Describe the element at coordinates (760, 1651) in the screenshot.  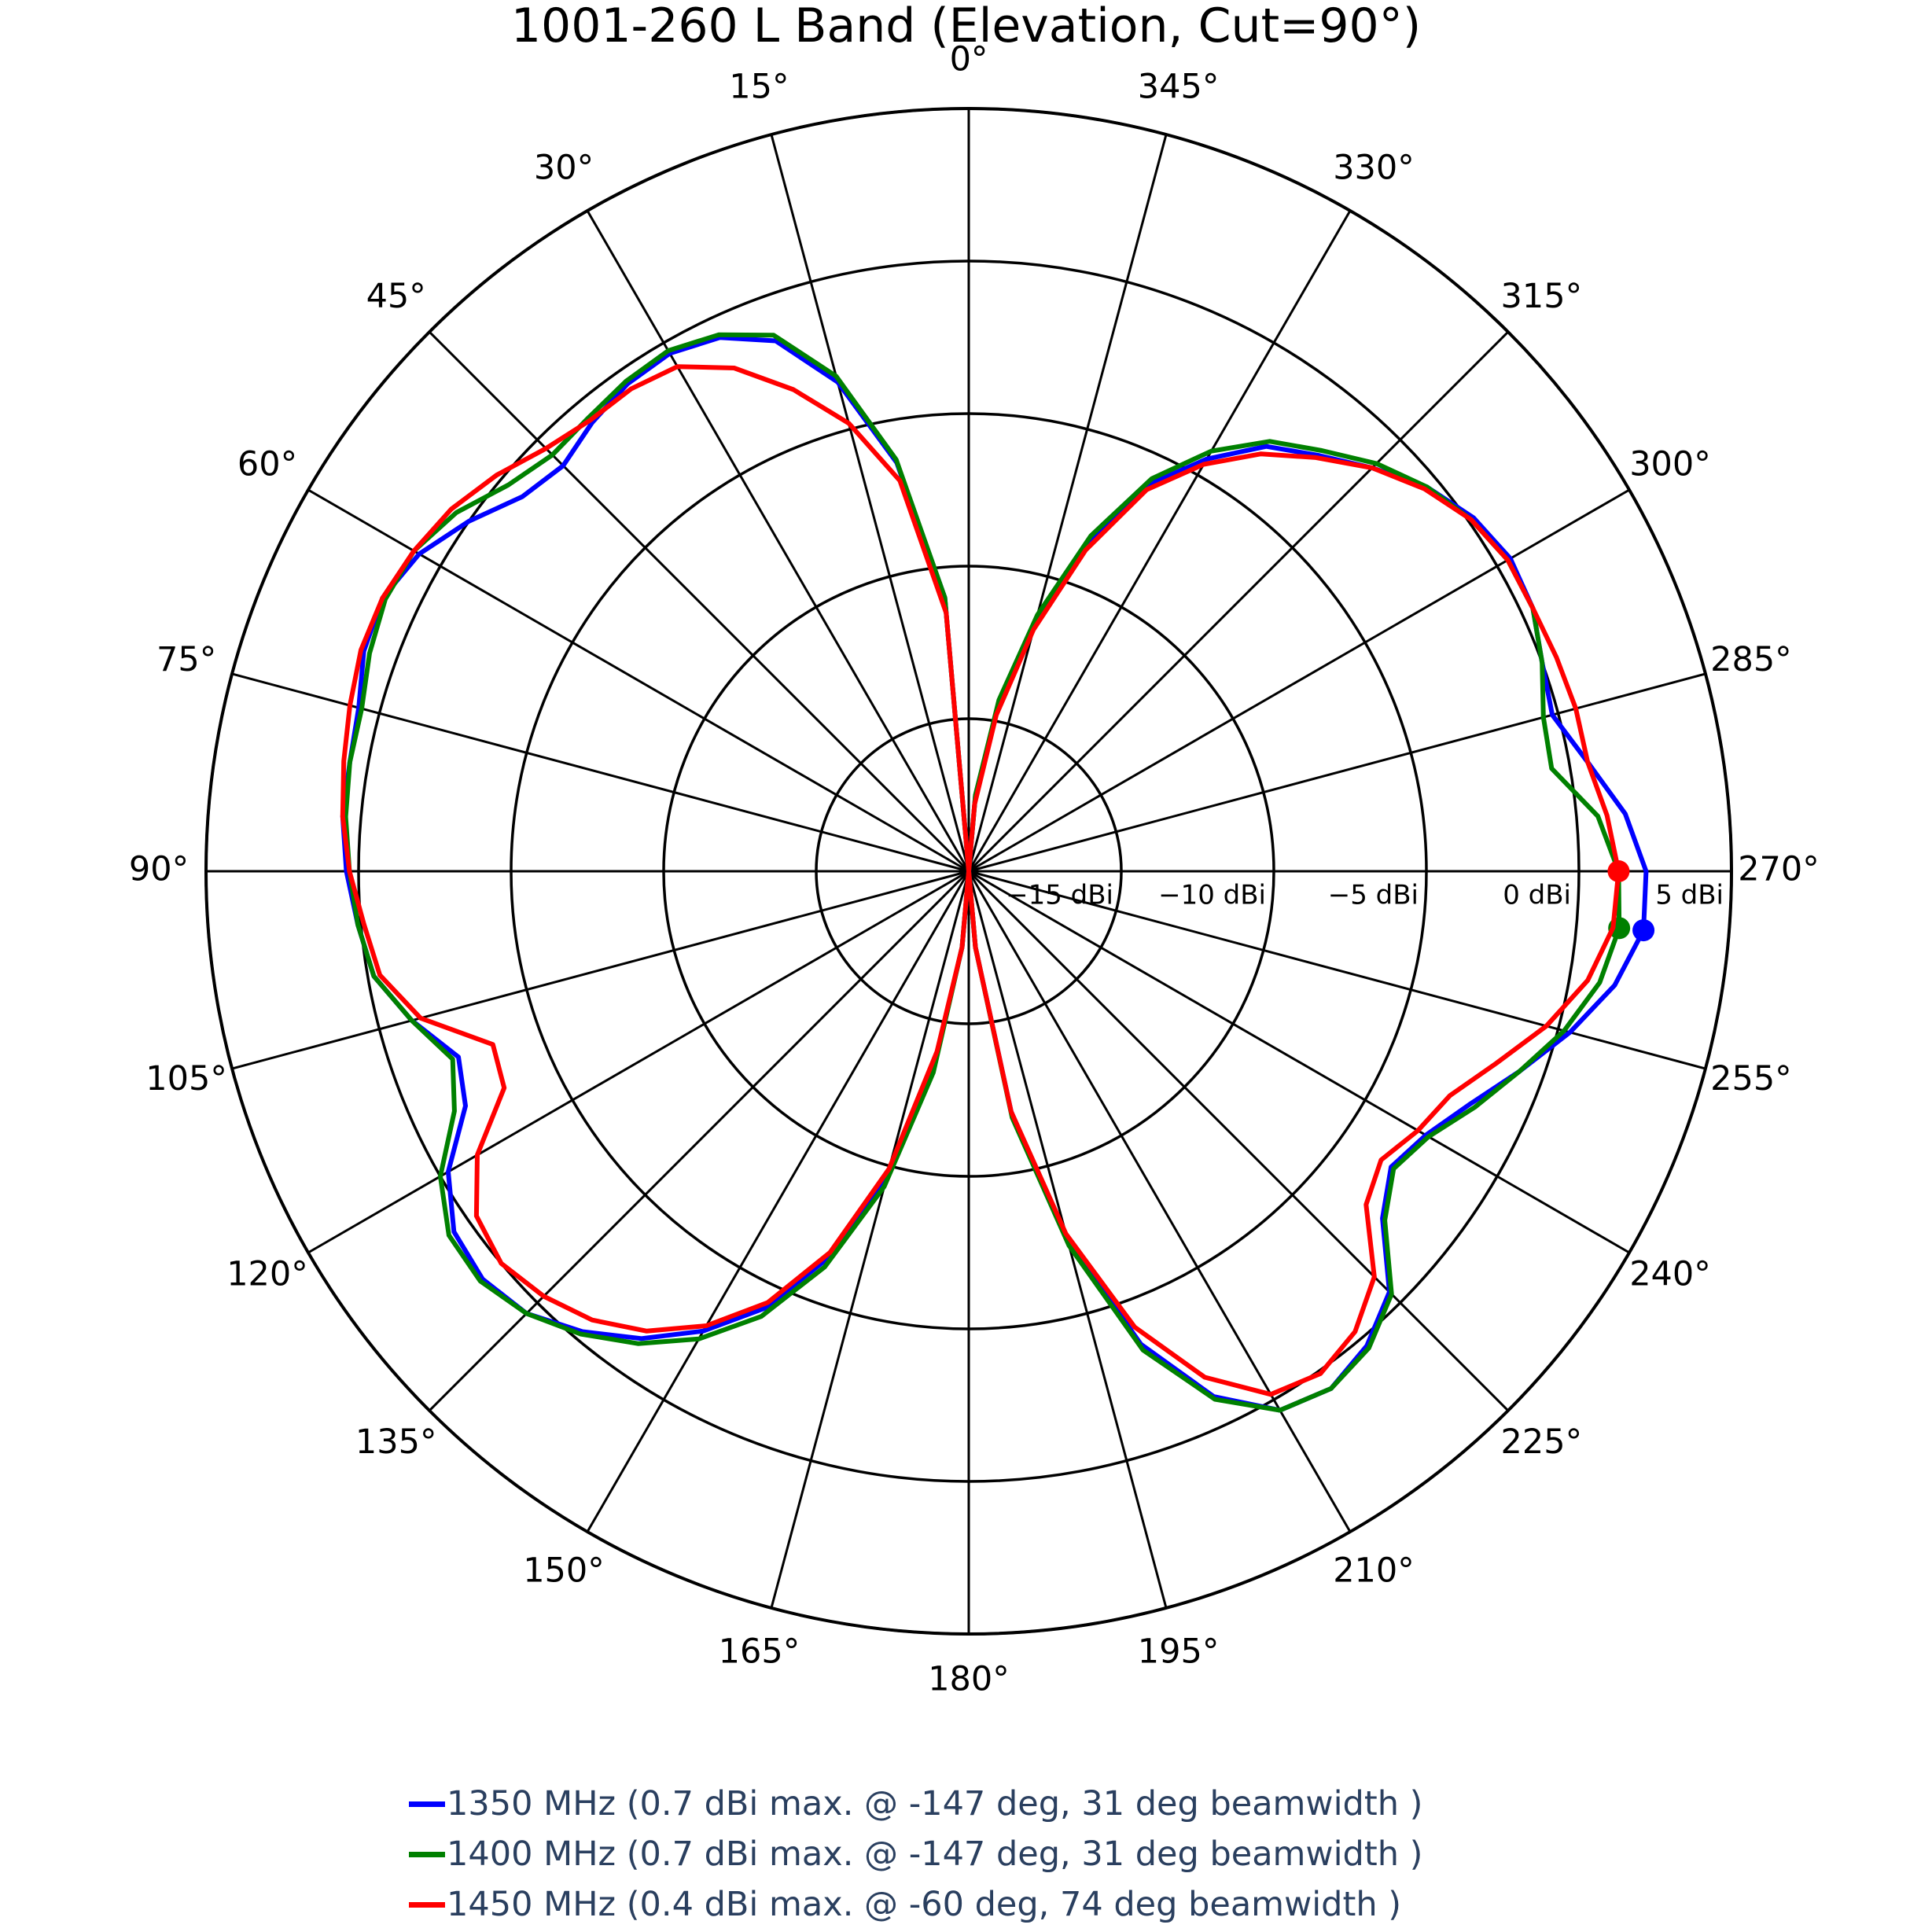
I see `angular-tick-label: 165°` at that location.